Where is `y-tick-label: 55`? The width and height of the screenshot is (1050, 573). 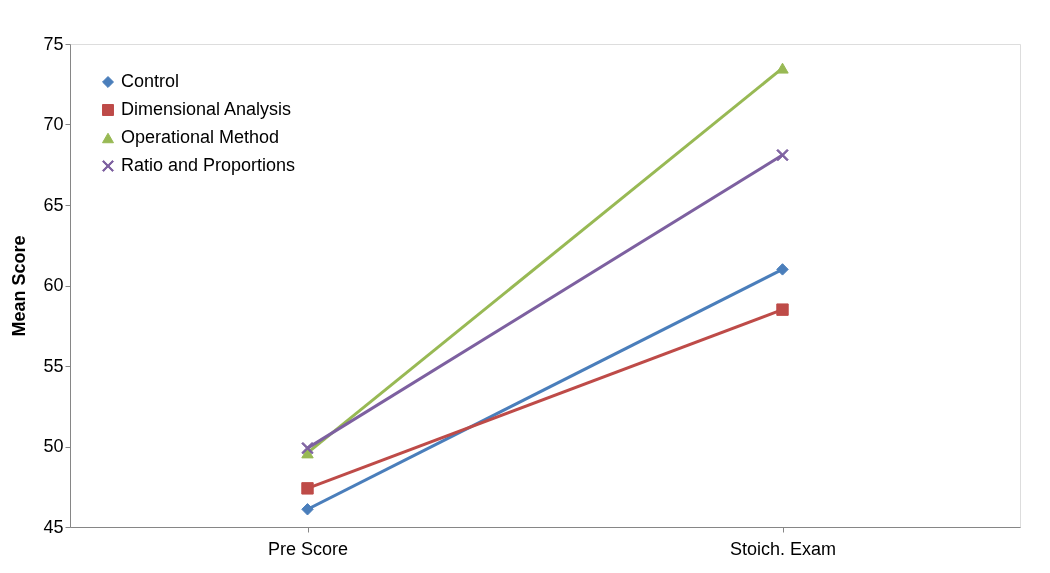 y-tick-label: 55 is located at coordinates (53, 365).